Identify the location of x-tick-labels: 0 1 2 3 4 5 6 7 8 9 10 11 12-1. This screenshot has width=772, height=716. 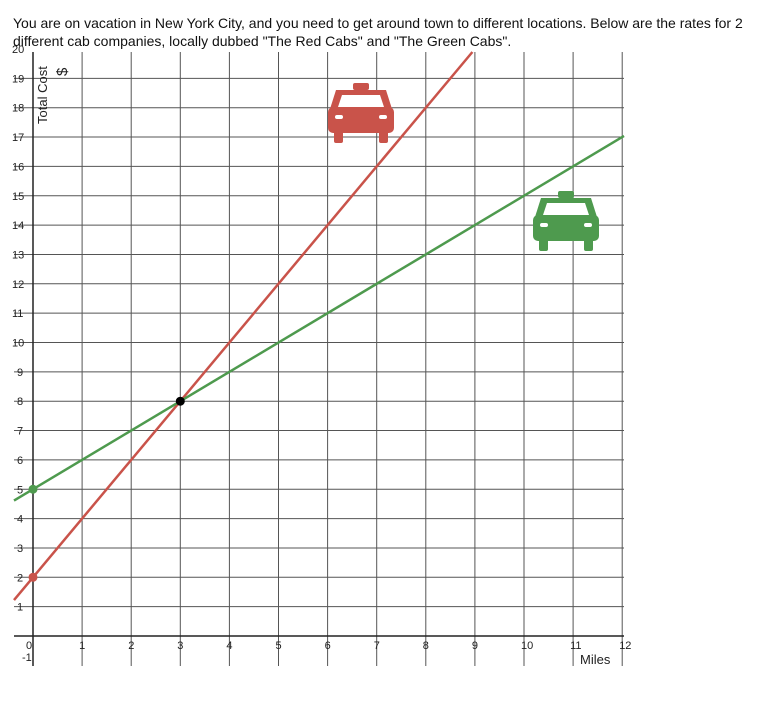
(326, 652).